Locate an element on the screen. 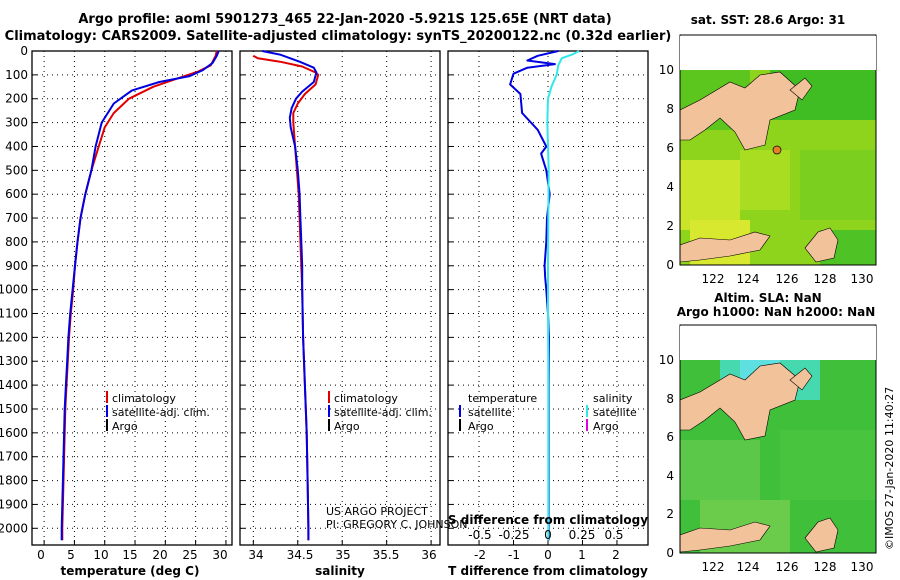  legend-s-argo: Argo is located at coordinates (606, 426).